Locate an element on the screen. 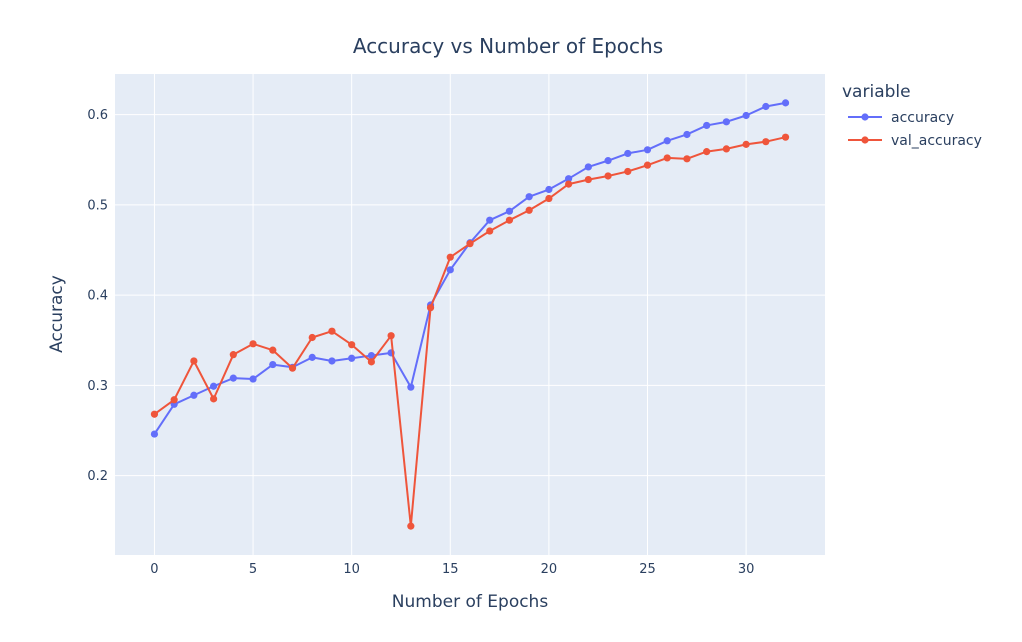 This screenshot has width=1022, height=642. x-tick-label: 0 is located at coordinates (154, 569).